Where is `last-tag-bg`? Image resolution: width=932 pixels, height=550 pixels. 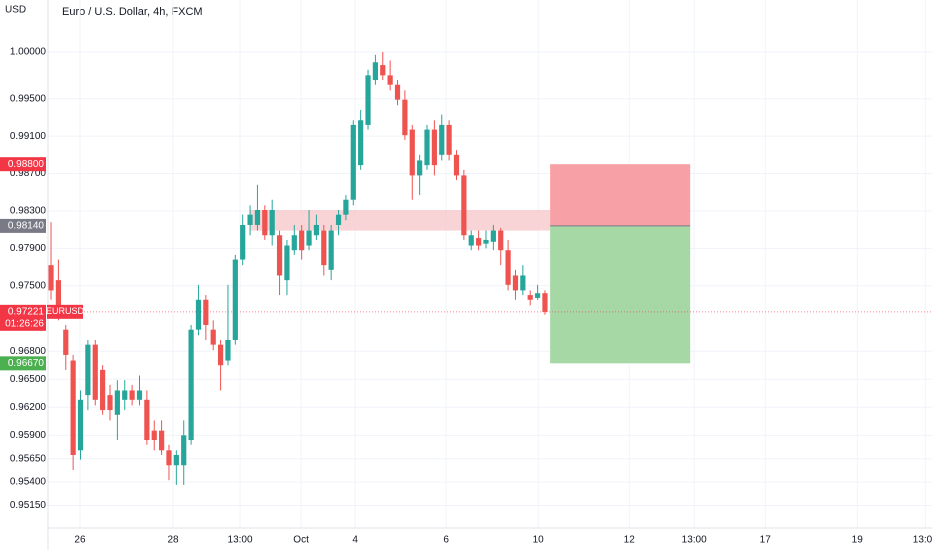
last-tag-bg is located at coordinates (23, 317).